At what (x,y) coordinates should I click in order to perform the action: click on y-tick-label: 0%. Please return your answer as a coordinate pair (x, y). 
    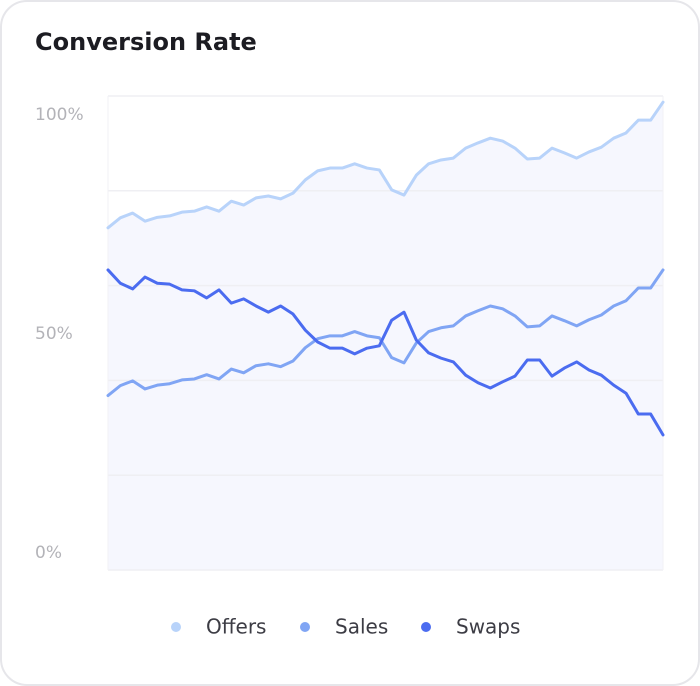
    Looking at the image, I should click on (48, 553).